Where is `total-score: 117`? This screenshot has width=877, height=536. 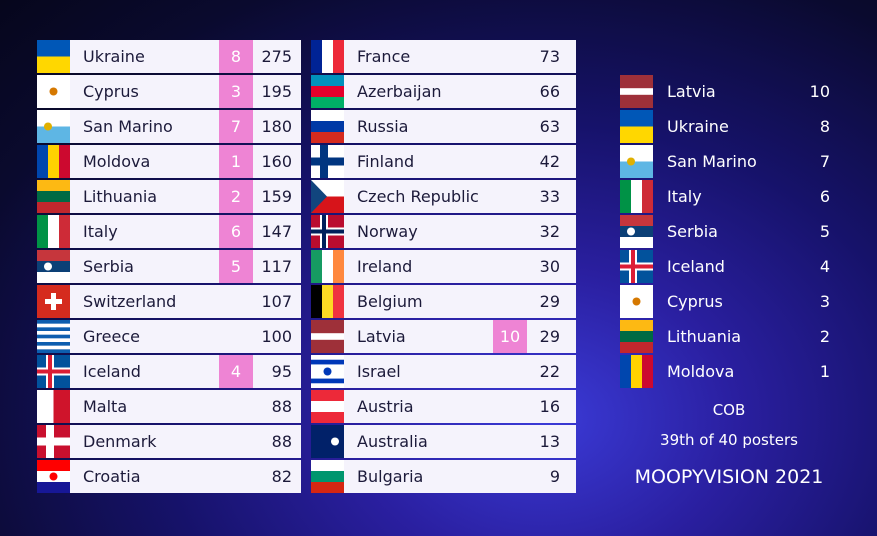 total-score: 117 is located at coordinates (276, 266).